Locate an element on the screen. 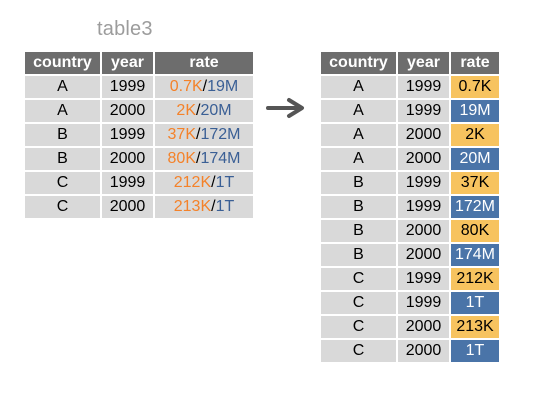 Image resolution: width=550 pixels, height=412 pixels. result-header-year: year is located at coordinates (423, 63).